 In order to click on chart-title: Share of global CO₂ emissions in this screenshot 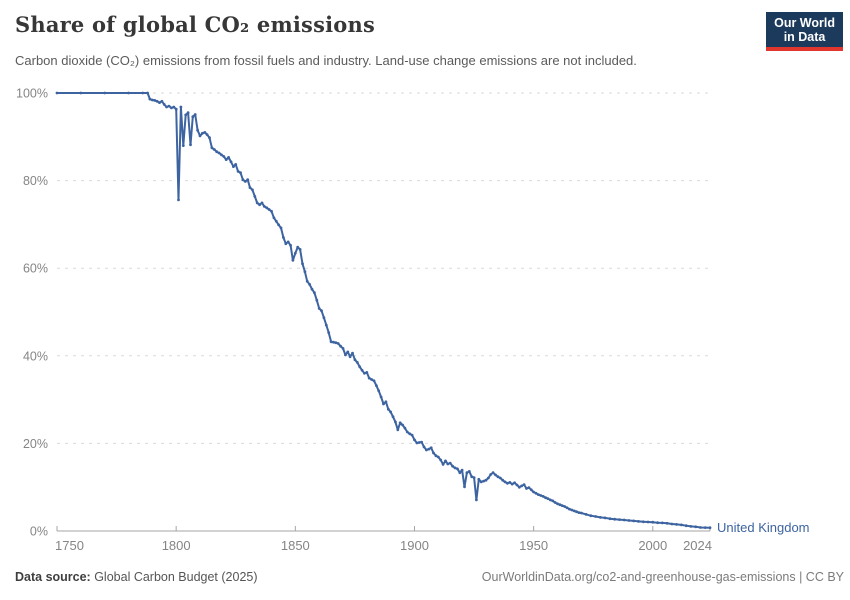, I will do `click(195, 24)`.